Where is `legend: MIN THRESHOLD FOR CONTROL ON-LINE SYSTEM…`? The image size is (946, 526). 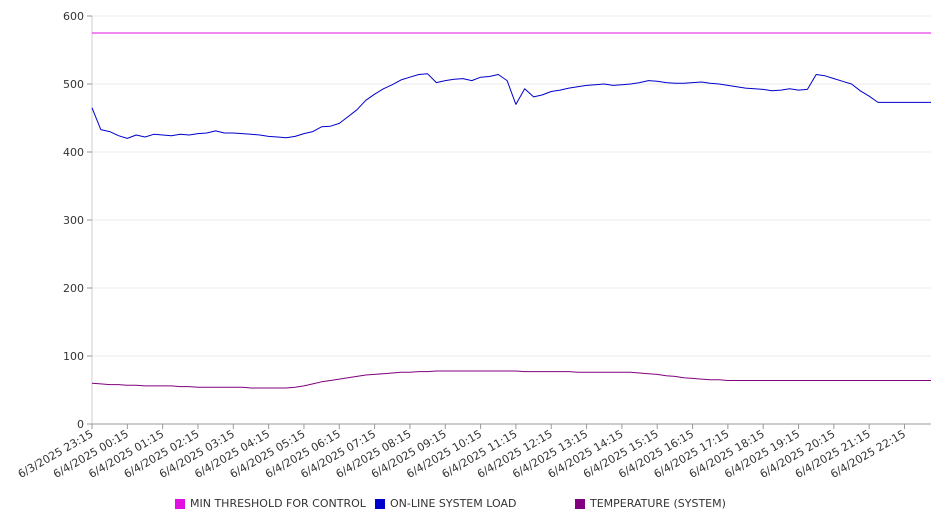
legend: MIN THRESHOLD FOR CONTROL ON-LINE SYSTEM… is located at coordinates (473, 506).